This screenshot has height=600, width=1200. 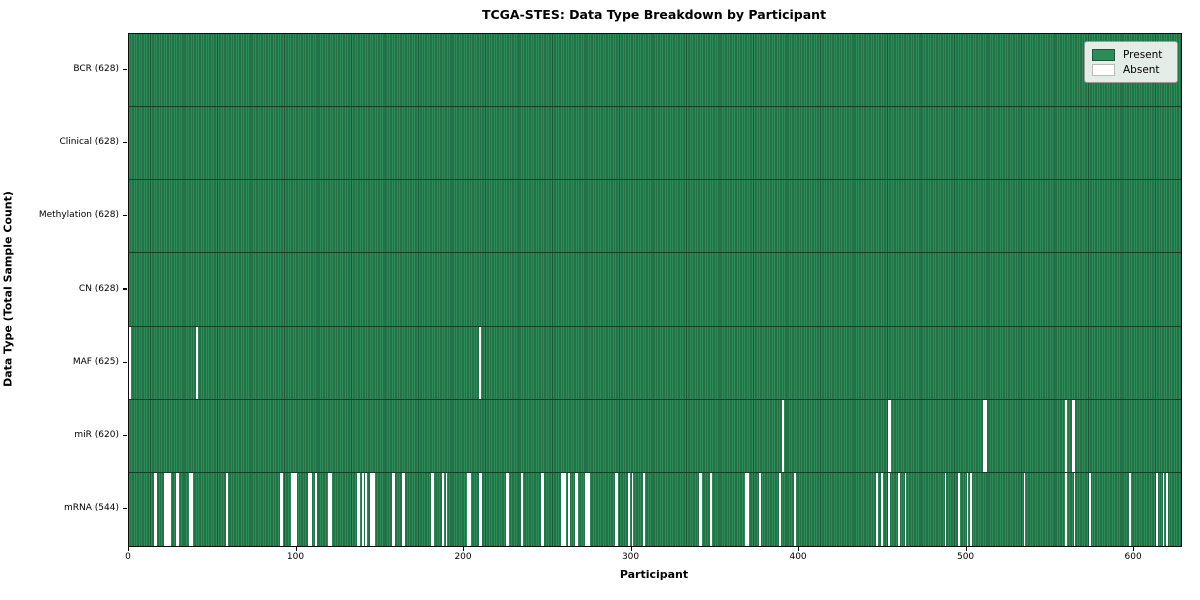 I want to click on x-axis-label: Participant, so click(x=654, y=574).